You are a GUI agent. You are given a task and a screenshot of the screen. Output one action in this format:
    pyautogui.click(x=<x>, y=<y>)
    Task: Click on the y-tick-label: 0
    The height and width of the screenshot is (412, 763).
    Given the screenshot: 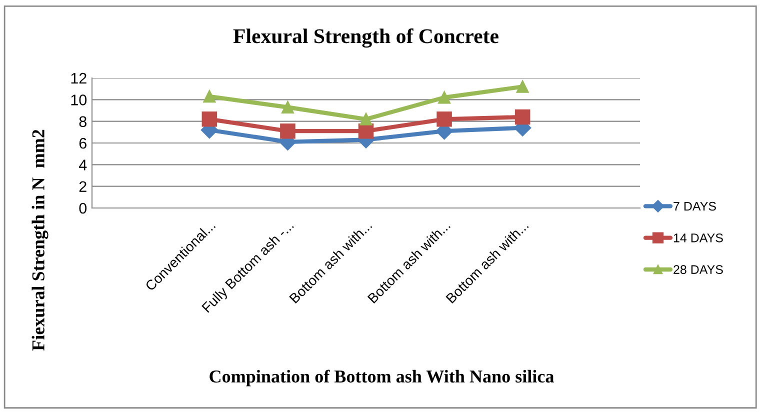 What is the action you would take?
    pyautogui.click(x=83, y=208)
    